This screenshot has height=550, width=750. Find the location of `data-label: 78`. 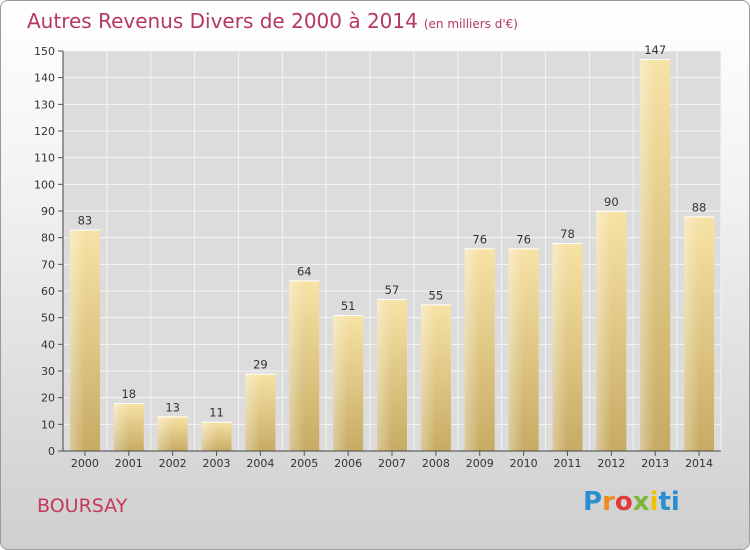

data-label: 78 is located at coordinates (567, 234).